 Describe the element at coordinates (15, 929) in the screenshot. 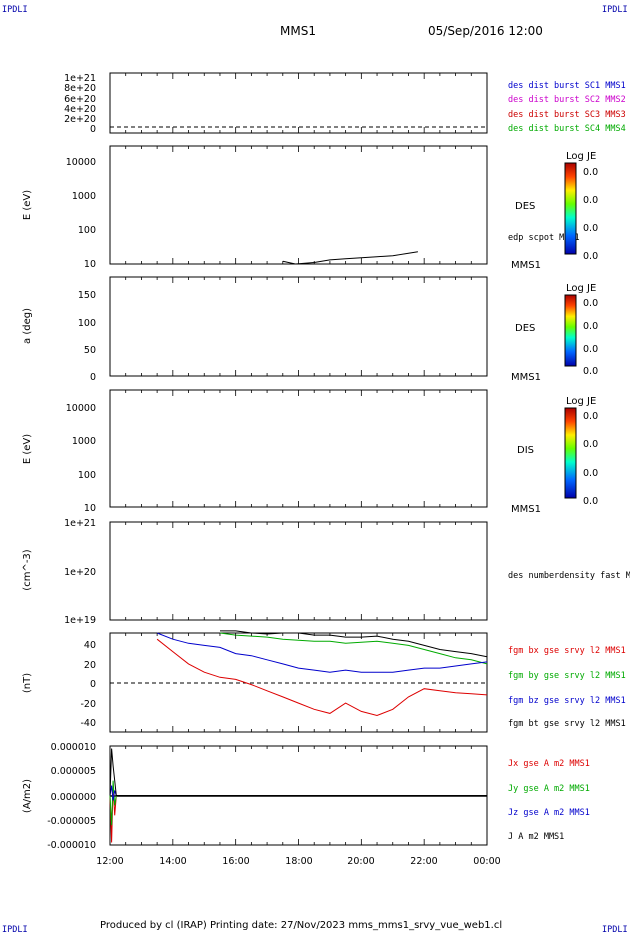

I see `corner-mark-bottom-left: IPDLI` at that location.